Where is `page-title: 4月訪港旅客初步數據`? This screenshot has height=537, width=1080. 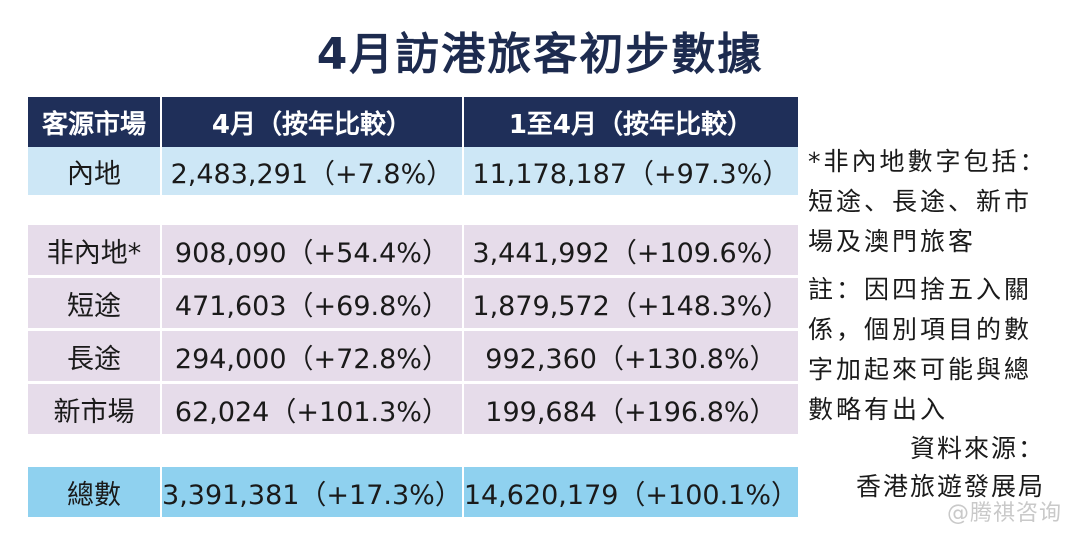 page-title: 4月訪港旅客初步數據 is located at coordinates (540, 54).